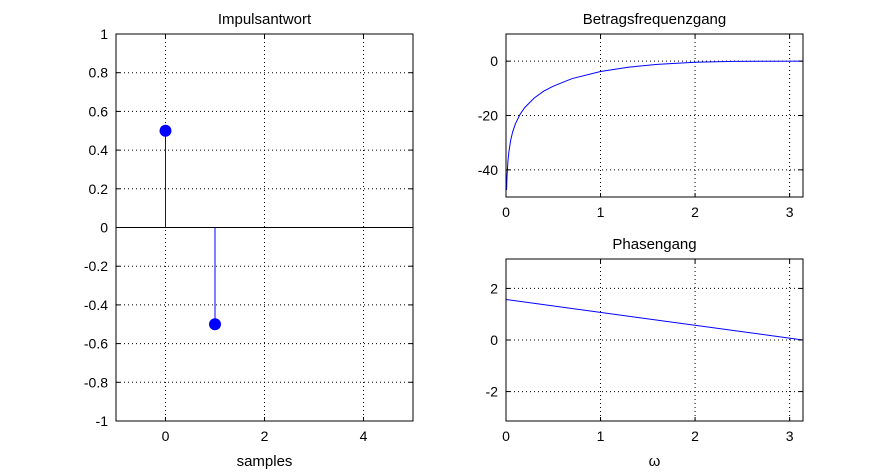 The height and width of the screenshot is (473, 887). Describe the element at coordinates (655, 461) in the screenshot. I see `phase-x-axis-label: ω` at that location.